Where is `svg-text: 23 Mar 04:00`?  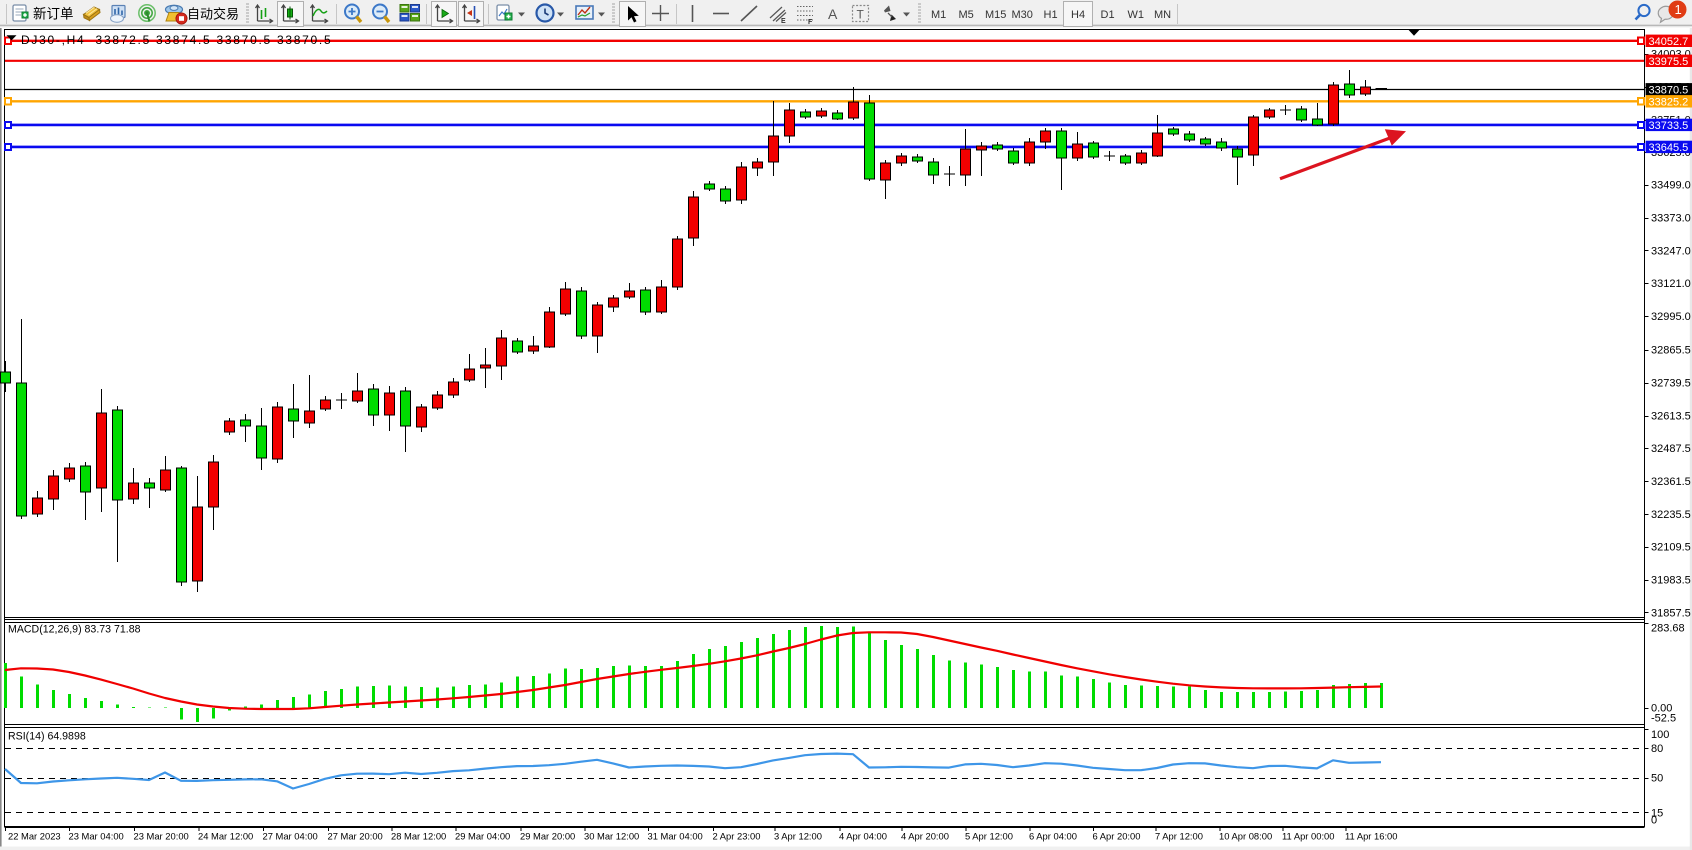
svg-text: 23 Mar 04:00 is located at coordinates (96, 836).